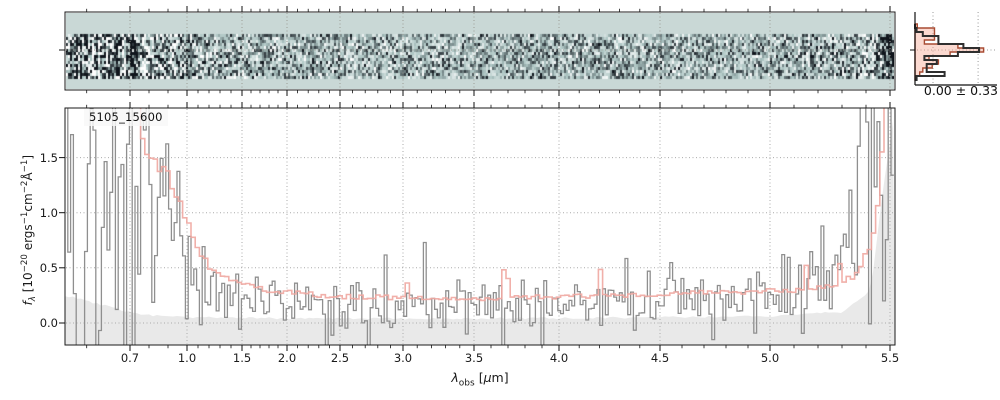  What do you see at coordinates (770, 358) in the screenshot?
I see `x-tick-label: 5.0` at bounding box center [770, 358].